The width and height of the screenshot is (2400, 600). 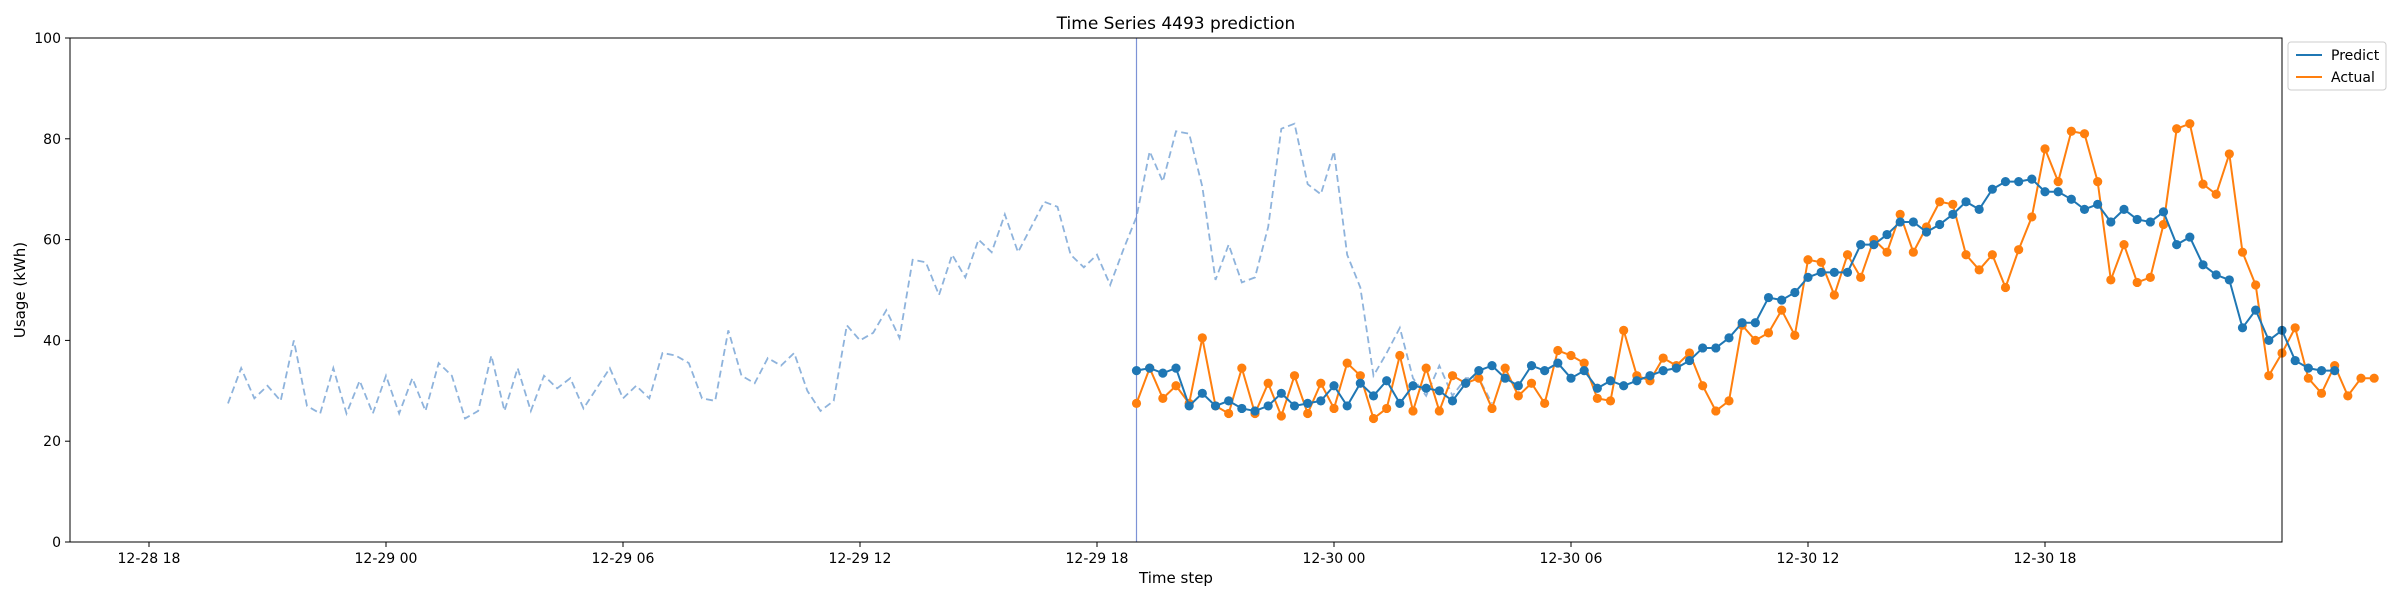 What do you see at coordinates (52, 341) in the screenshot?
I see `y-tick-label: 40` at bounding box center [52, 341].